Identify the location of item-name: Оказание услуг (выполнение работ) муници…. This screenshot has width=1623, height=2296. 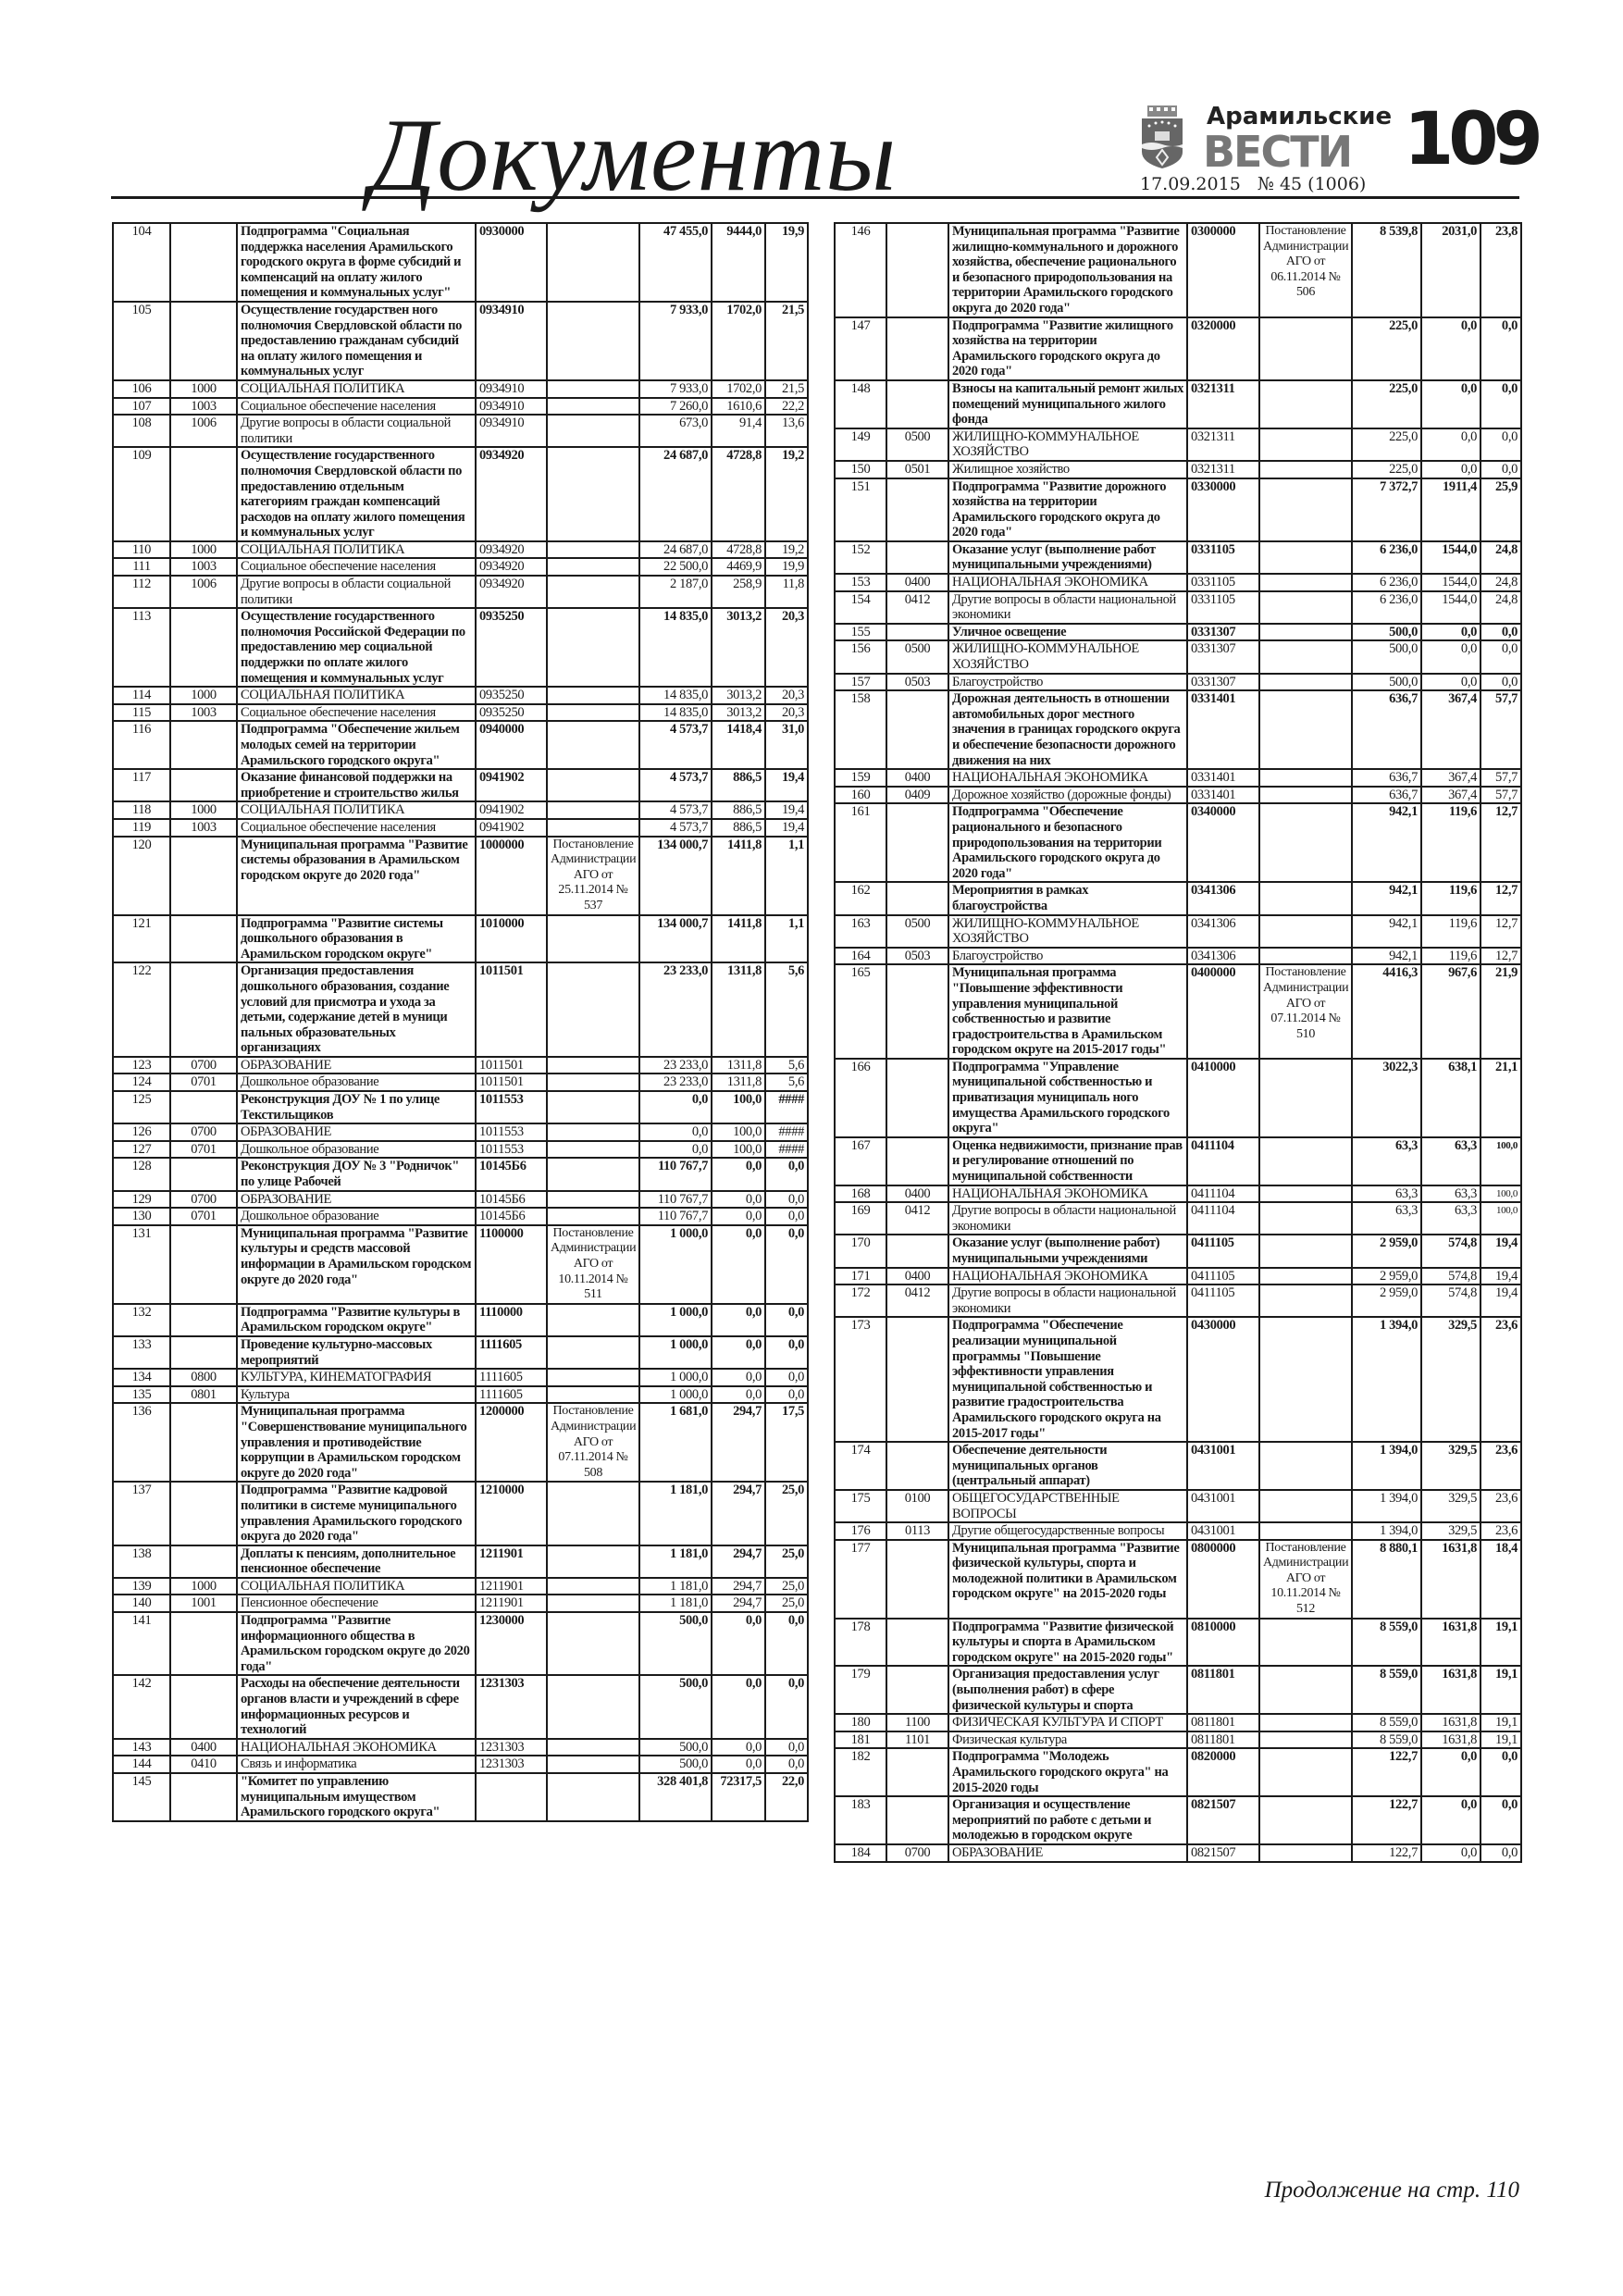
(1068, 1252).